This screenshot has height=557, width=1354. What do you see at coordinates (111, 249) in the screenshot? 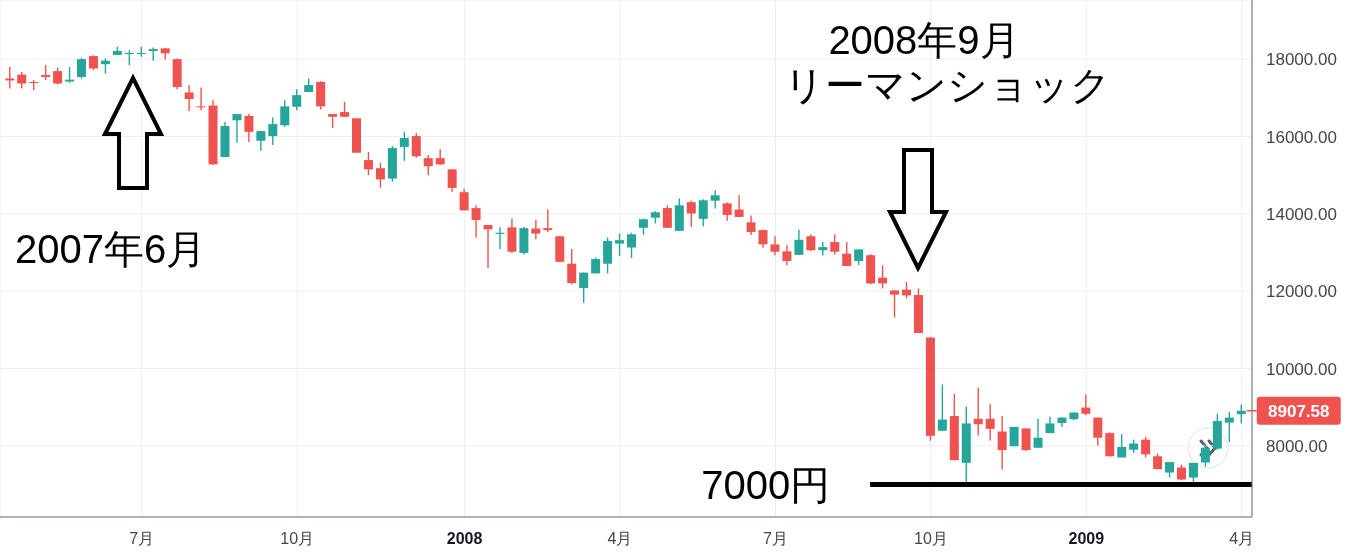
I see `annotation: 2007年6月` at bounding box center [111, 249].